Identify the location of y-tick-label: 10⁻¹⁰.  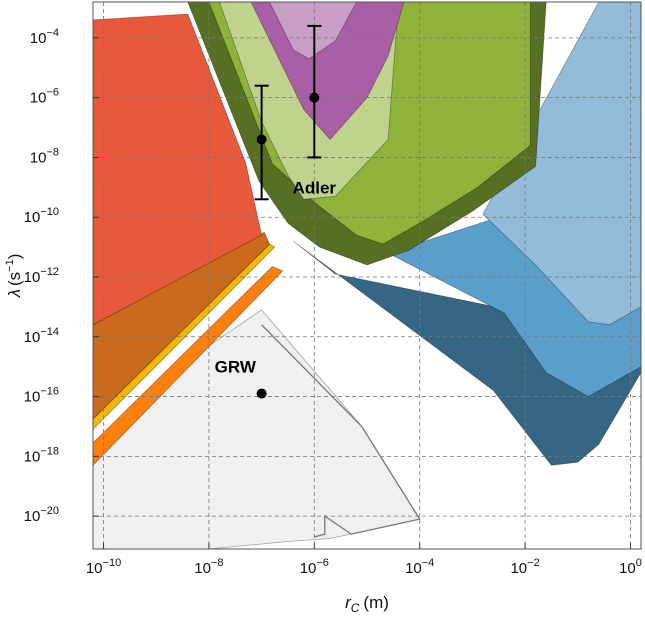
(41, 216).